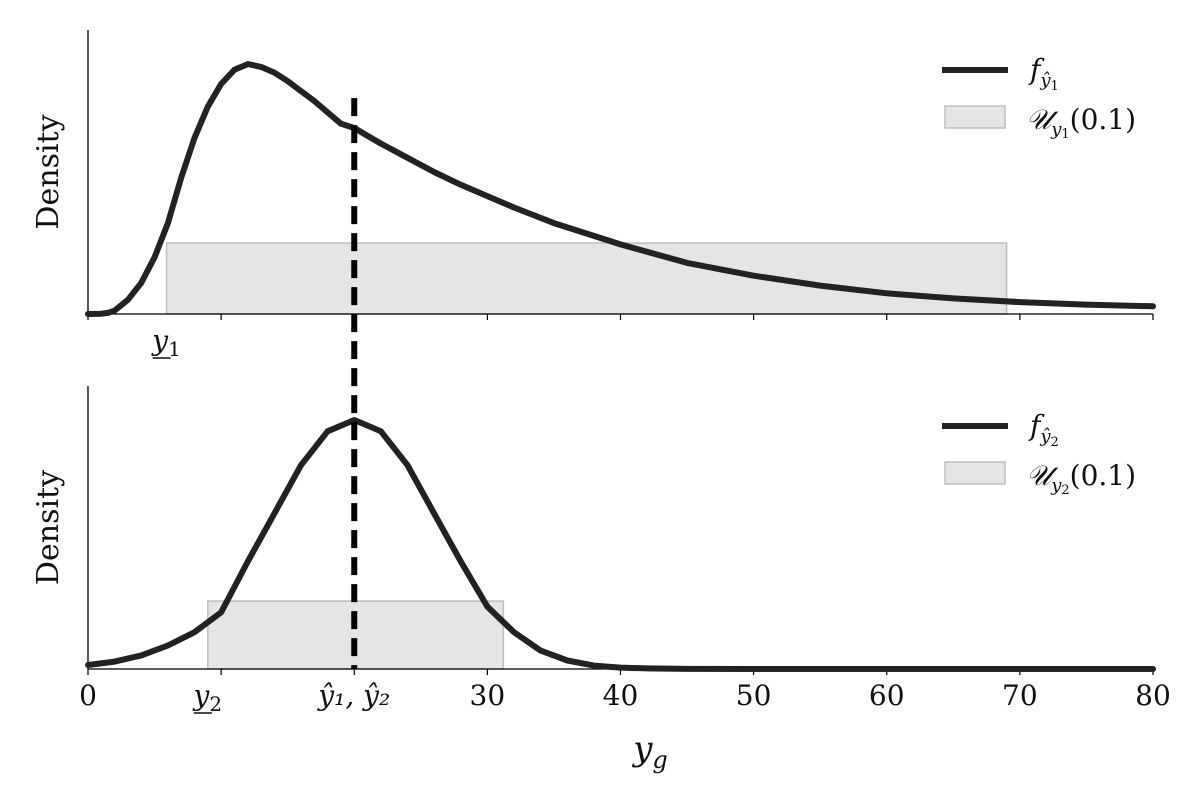 This screenshot has height=800, width=1200. What do you see at coordinates (1055, 442) in the screenshot?
I see `legend-curve-subsub: 2` at bounding box center [1055, 442].